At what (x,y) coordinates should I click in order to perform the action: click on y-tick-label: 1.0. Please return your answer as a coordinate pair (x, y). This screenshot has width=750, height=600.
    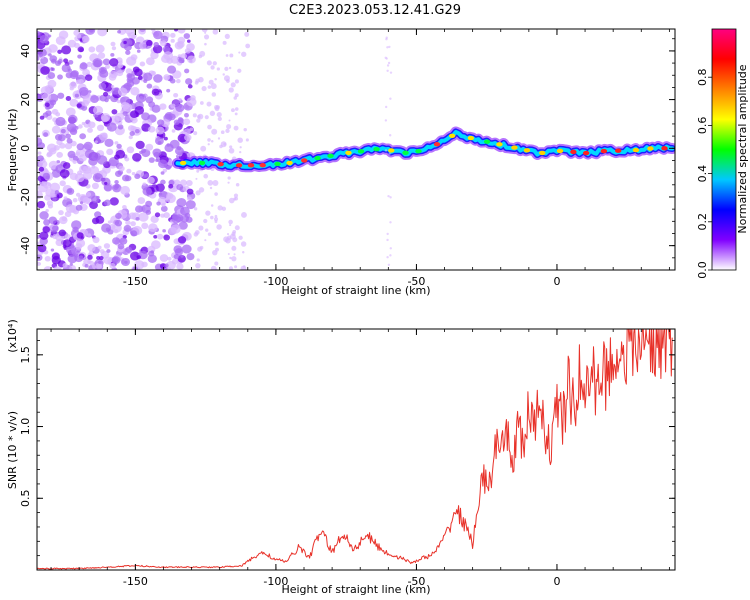
    Looking at the image, I should click on (25, 427).